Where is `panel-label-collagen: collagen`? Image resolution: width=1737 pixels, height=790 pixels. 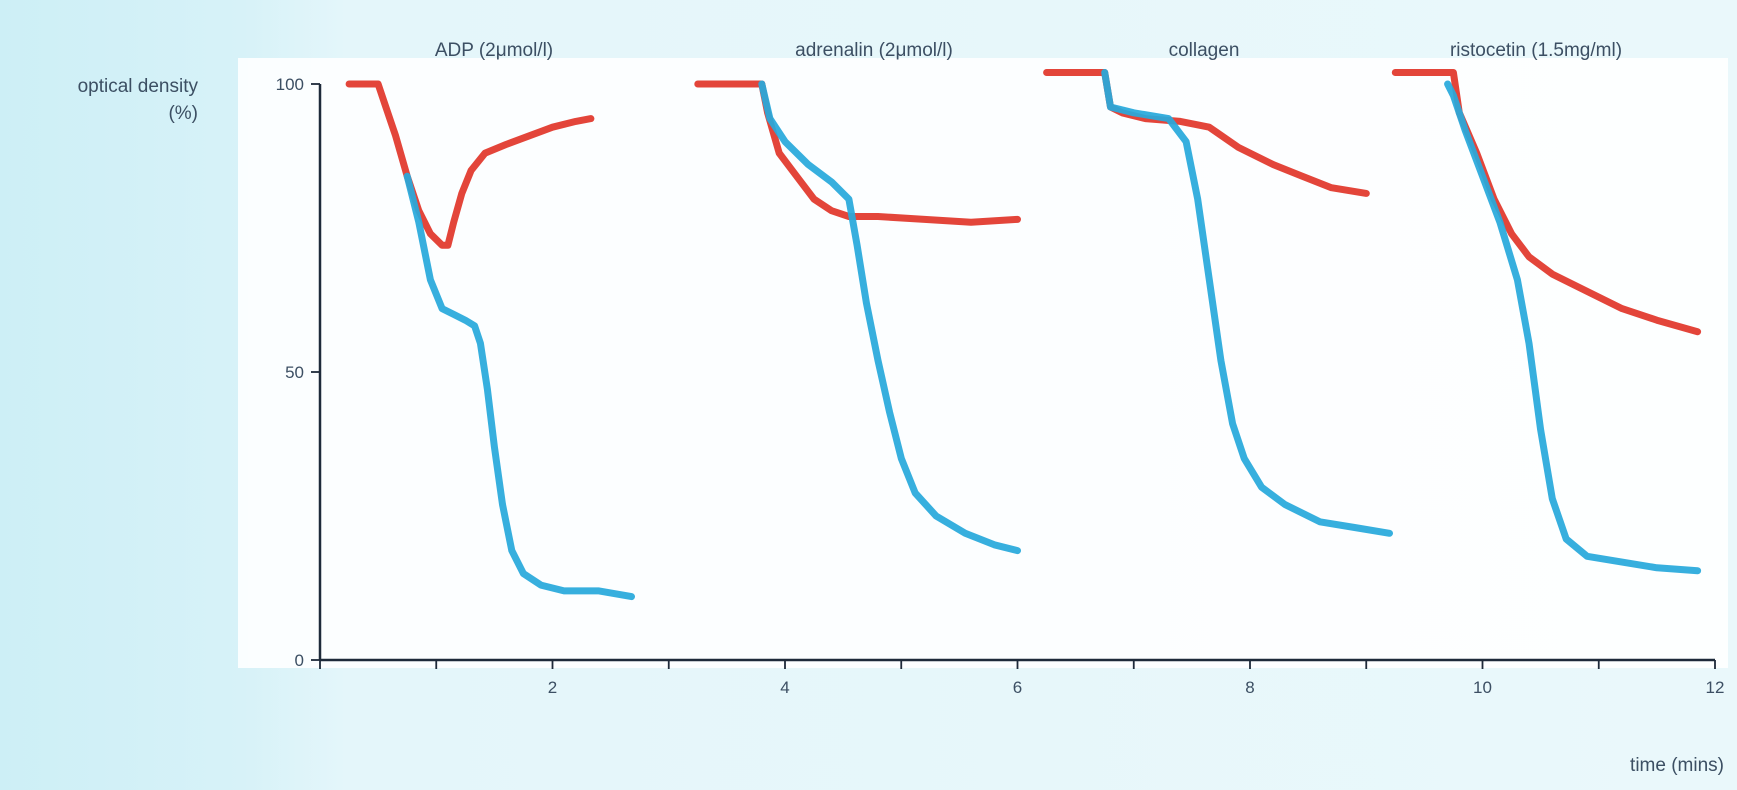
panel-label-collagen: collagen is located at coordinates (1204, 50).